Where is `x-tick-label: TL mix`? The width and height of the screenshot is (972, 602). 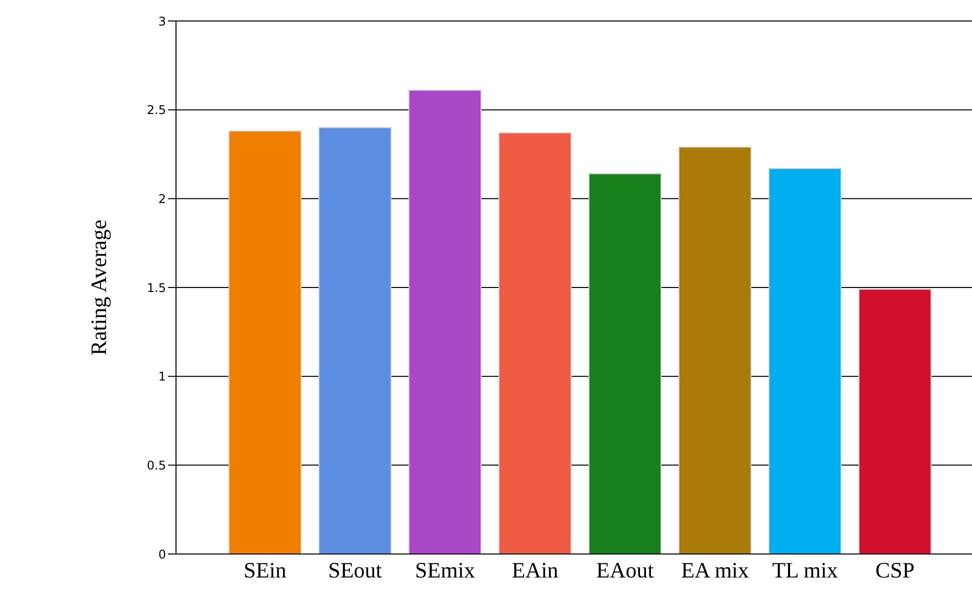 x-tick-label: TL mix is located at coordinates (805, 570).